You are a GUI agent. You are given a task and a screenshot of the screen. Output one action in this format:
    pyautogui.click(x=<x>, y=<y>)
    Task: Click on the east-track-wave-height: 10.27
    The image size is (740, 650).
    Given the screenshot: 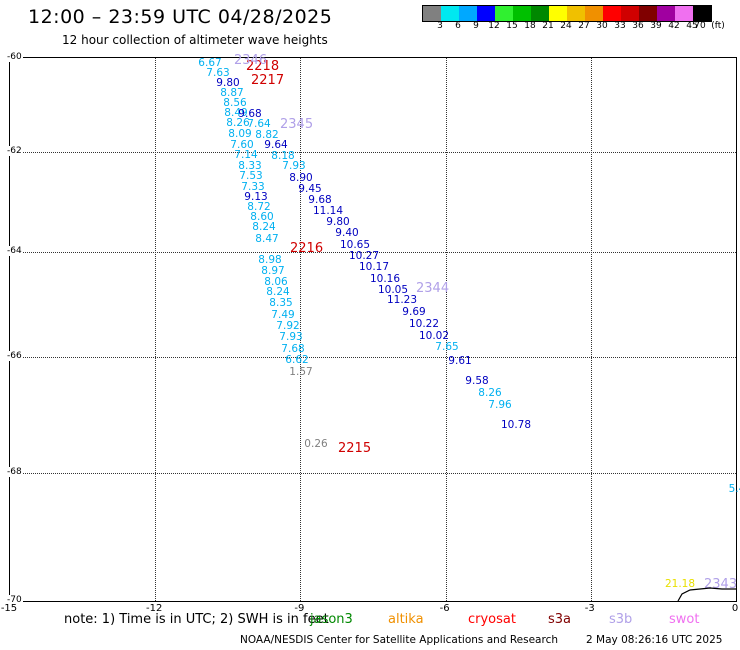 What is the action you would take?
    pyautogui.click(x=364, y=256)
    